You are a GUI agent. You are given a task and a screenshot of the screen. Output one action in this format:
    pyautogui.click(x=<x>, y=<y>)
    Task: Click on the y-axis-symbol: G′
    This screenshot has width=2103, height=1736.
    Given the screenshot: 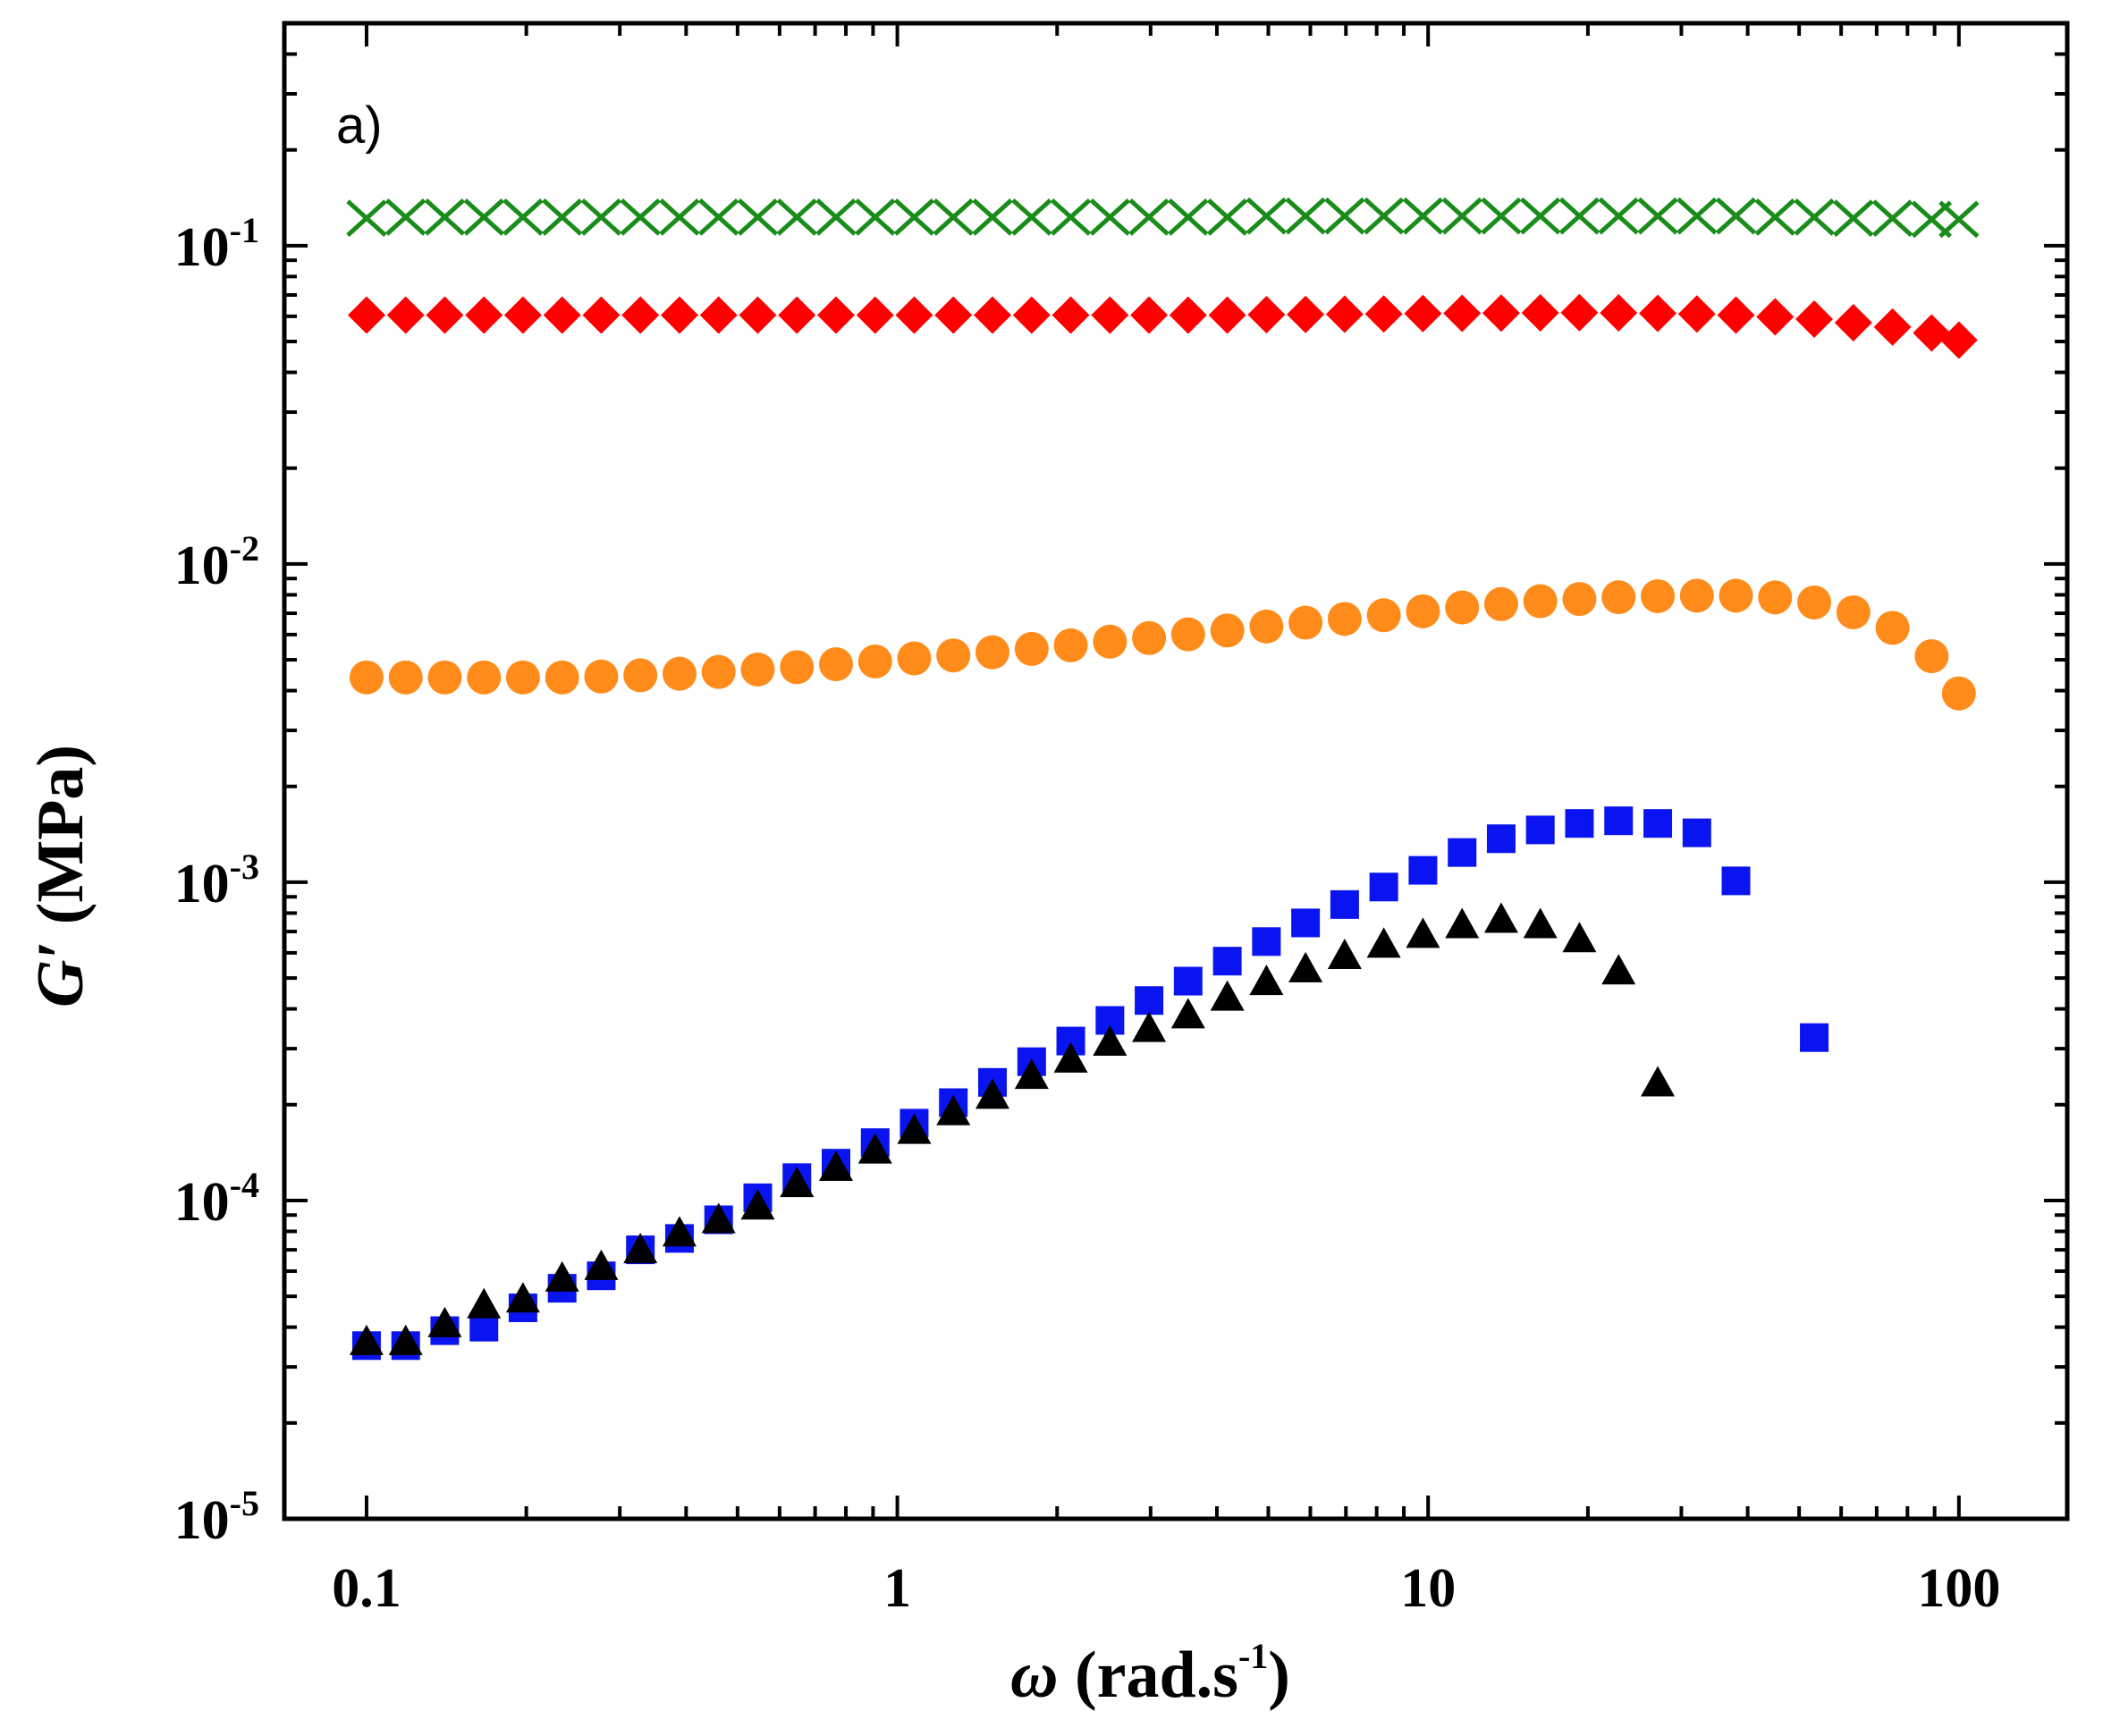 What is the action you would take?
    pyautogui.click(x=61, y=974)
    